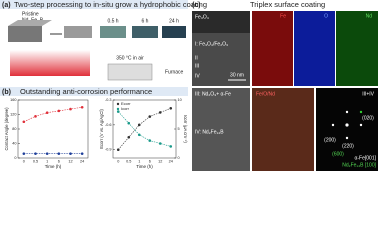  Describe the element at coordinates (197, 76) in the screenshot. I see `tem-label: IV` at that location.